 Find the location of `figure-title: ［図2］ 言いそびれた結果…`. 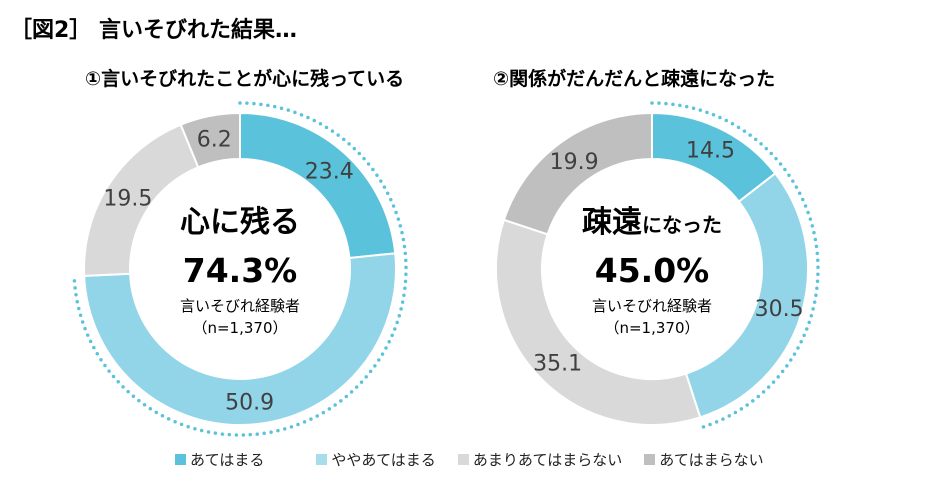

figure-title: ［図2］ 言いそびれた結果… is located at coordinates (153, 30).